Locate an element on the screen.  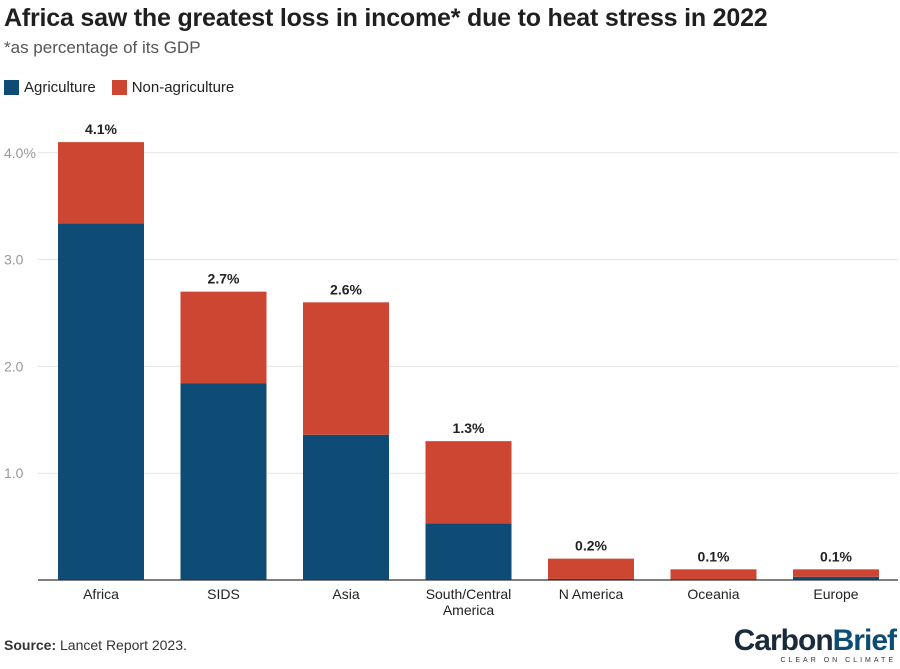
logo-carbon: Carbon is located at coordinates (783, 640).